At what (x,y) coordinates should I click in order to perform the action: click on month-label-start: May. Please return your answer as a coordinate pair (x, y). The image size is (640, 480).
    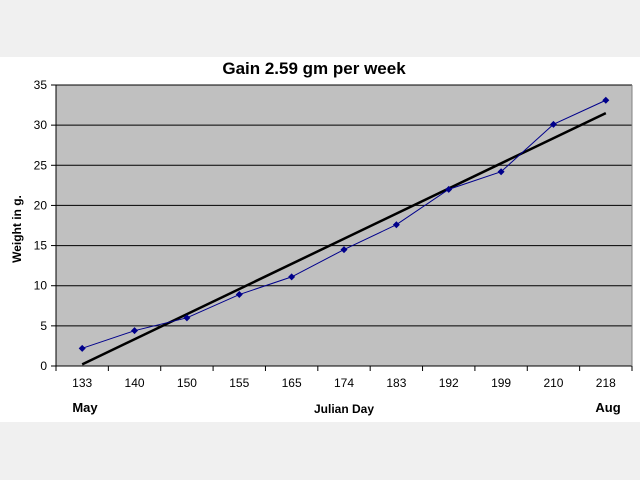
    Looking at the image, I should click on (85, 407).